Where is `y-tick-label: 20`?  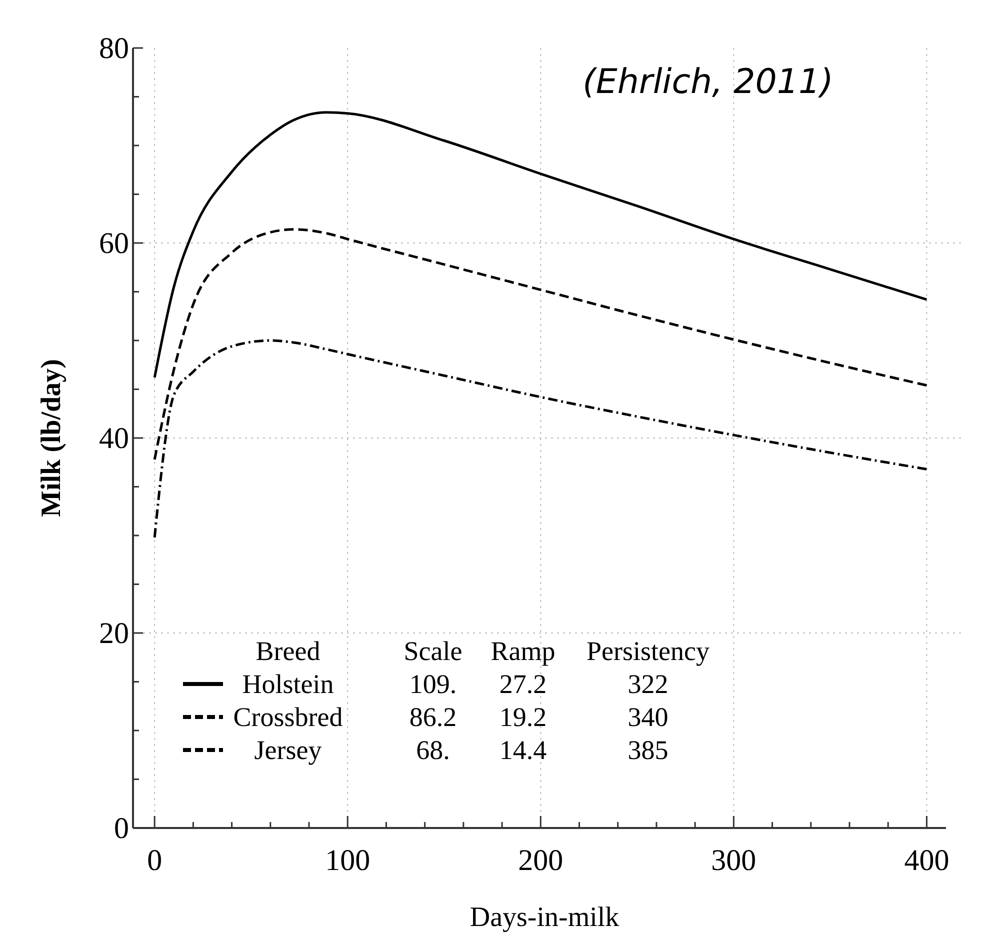 y-tick-label: 20 is located at coordinates (114, 633).